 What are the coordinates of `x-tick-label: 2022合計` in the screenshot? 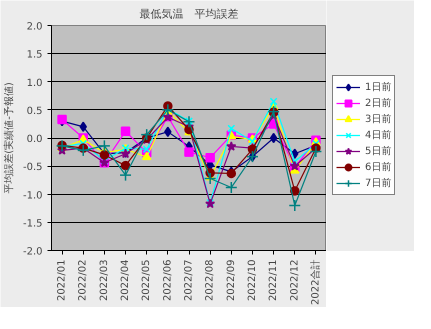 It's located at (315, 282).